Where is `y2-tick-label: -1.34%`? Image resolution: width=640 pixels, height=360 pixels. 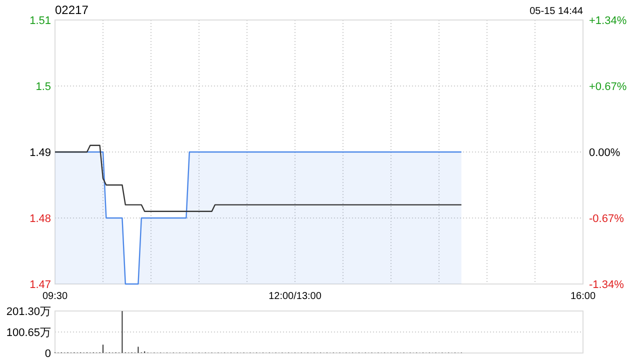 y2-tick-label: -1.34% is located at coordinates (606, 285).